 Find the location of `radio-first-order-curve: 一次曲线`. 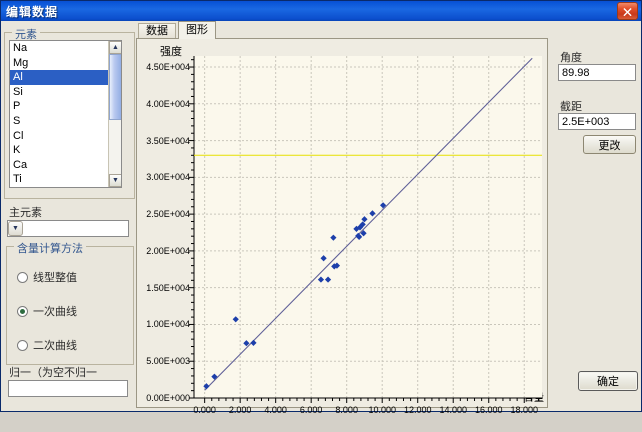

radio-first-order-curve: 一次曲线 is located at coordinates (47, 311).